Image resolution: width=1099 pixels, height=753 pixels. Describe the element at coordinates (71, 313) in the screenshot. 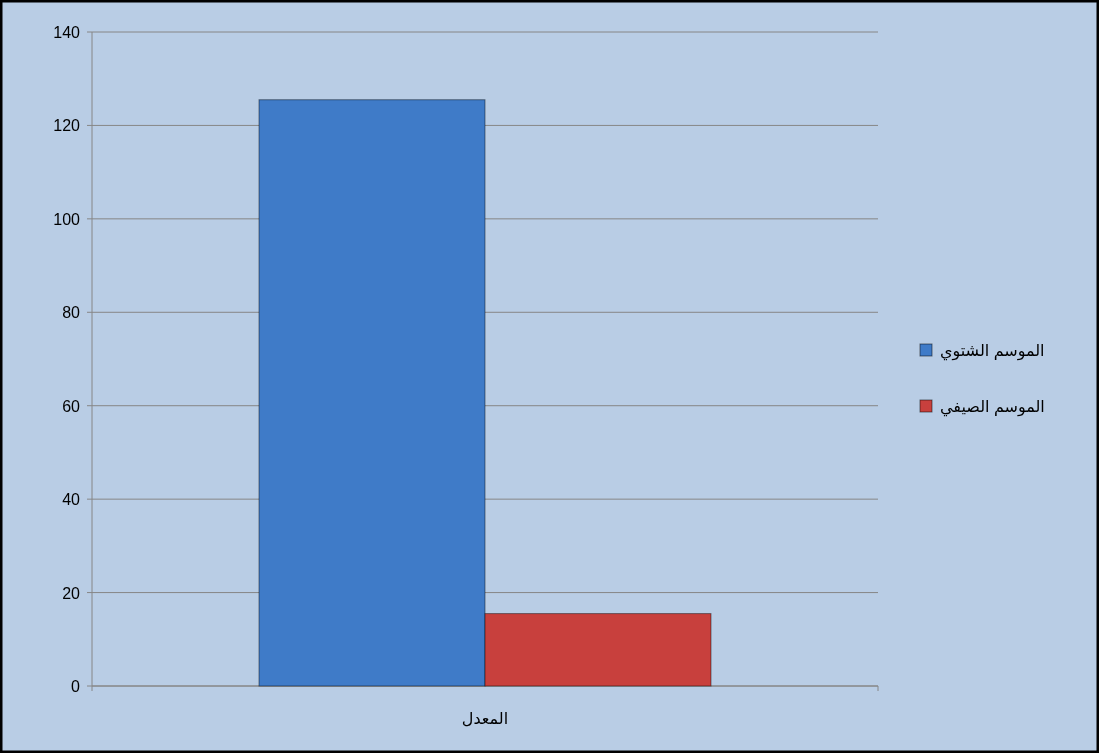

I see `y-tick-label: 80` at that location.